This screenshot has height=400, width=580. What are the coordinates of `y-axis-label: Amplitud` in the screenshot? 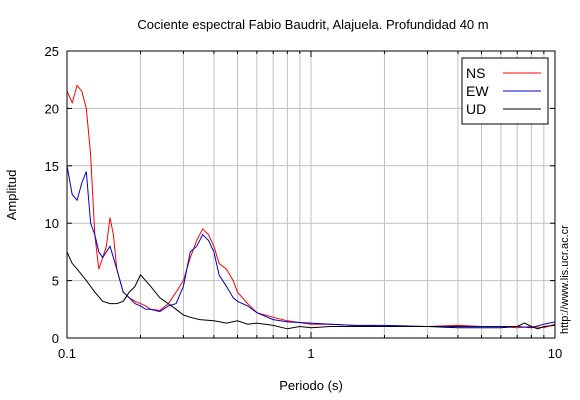 It's located at (11, 195).